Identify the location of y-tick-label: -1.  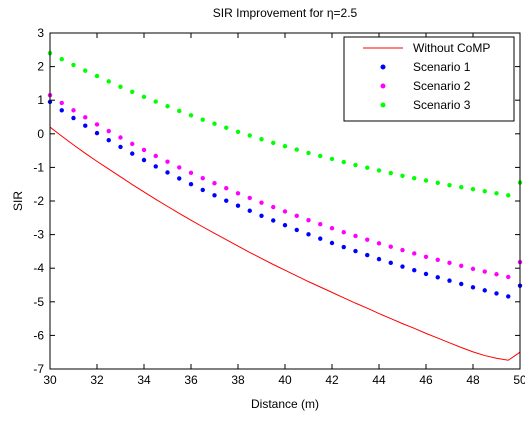
(38, 167).